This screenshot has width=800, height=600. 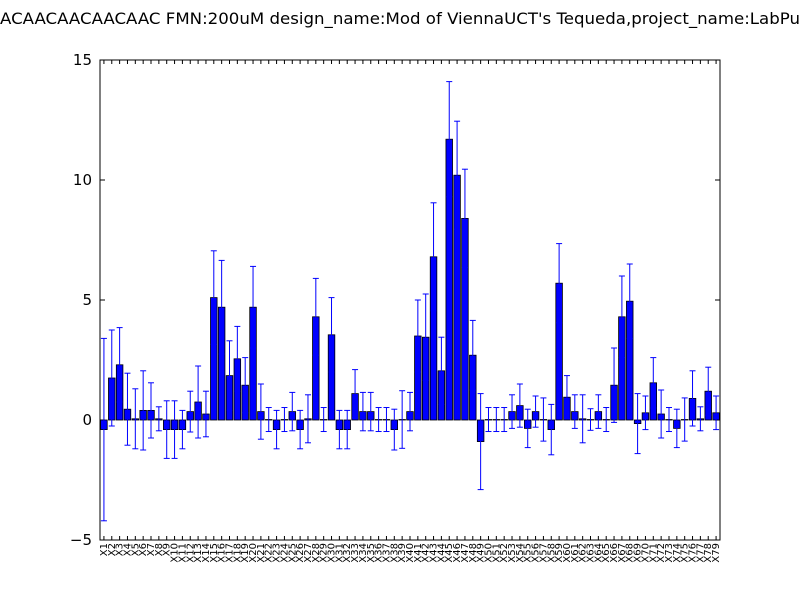 I want to click on x-tick-label: X14, so click(x=206, y=553).